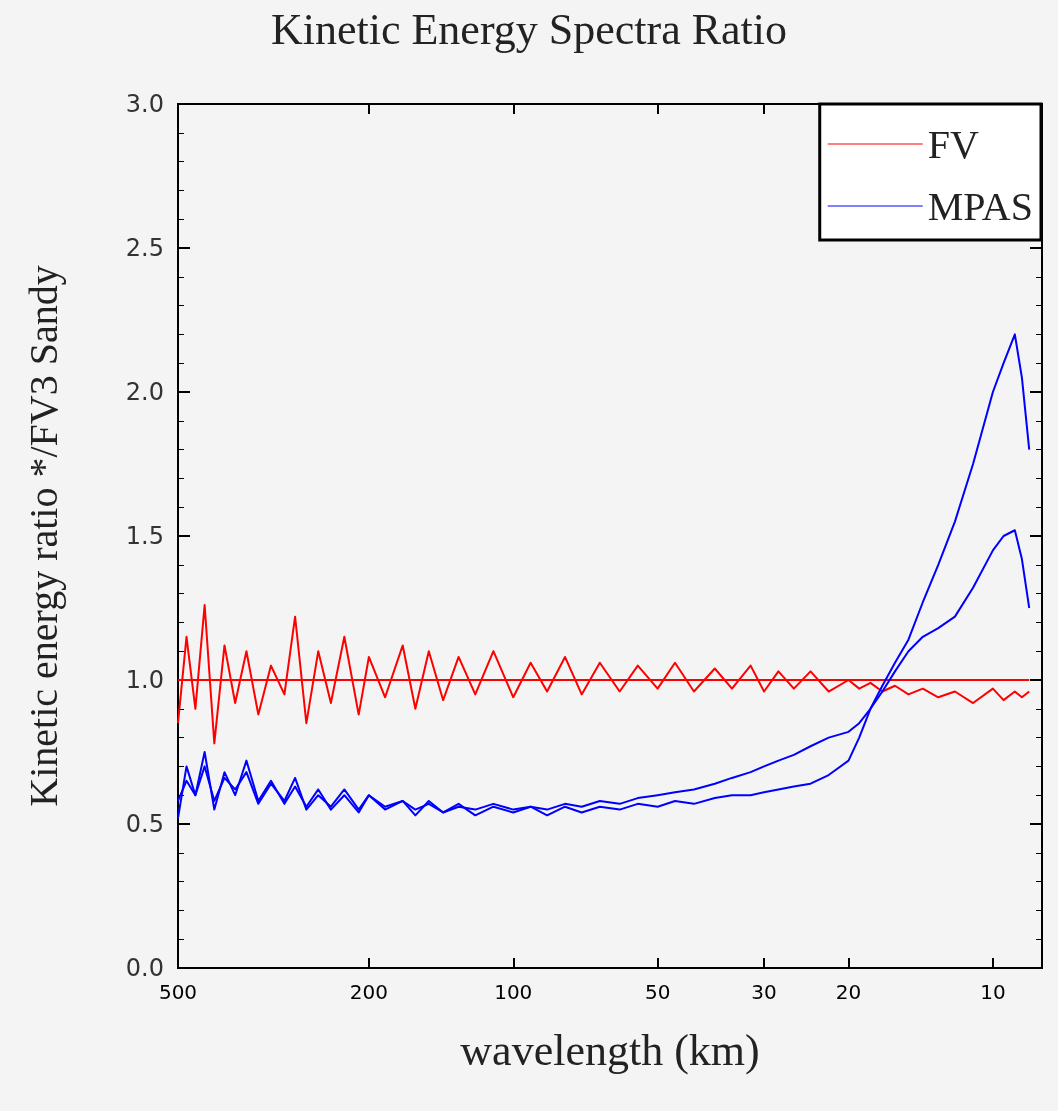  What do you see at coordinates (980, 206) in the screenshot?
I see `legend-label: MPAS` at bounding box center [980, 206].